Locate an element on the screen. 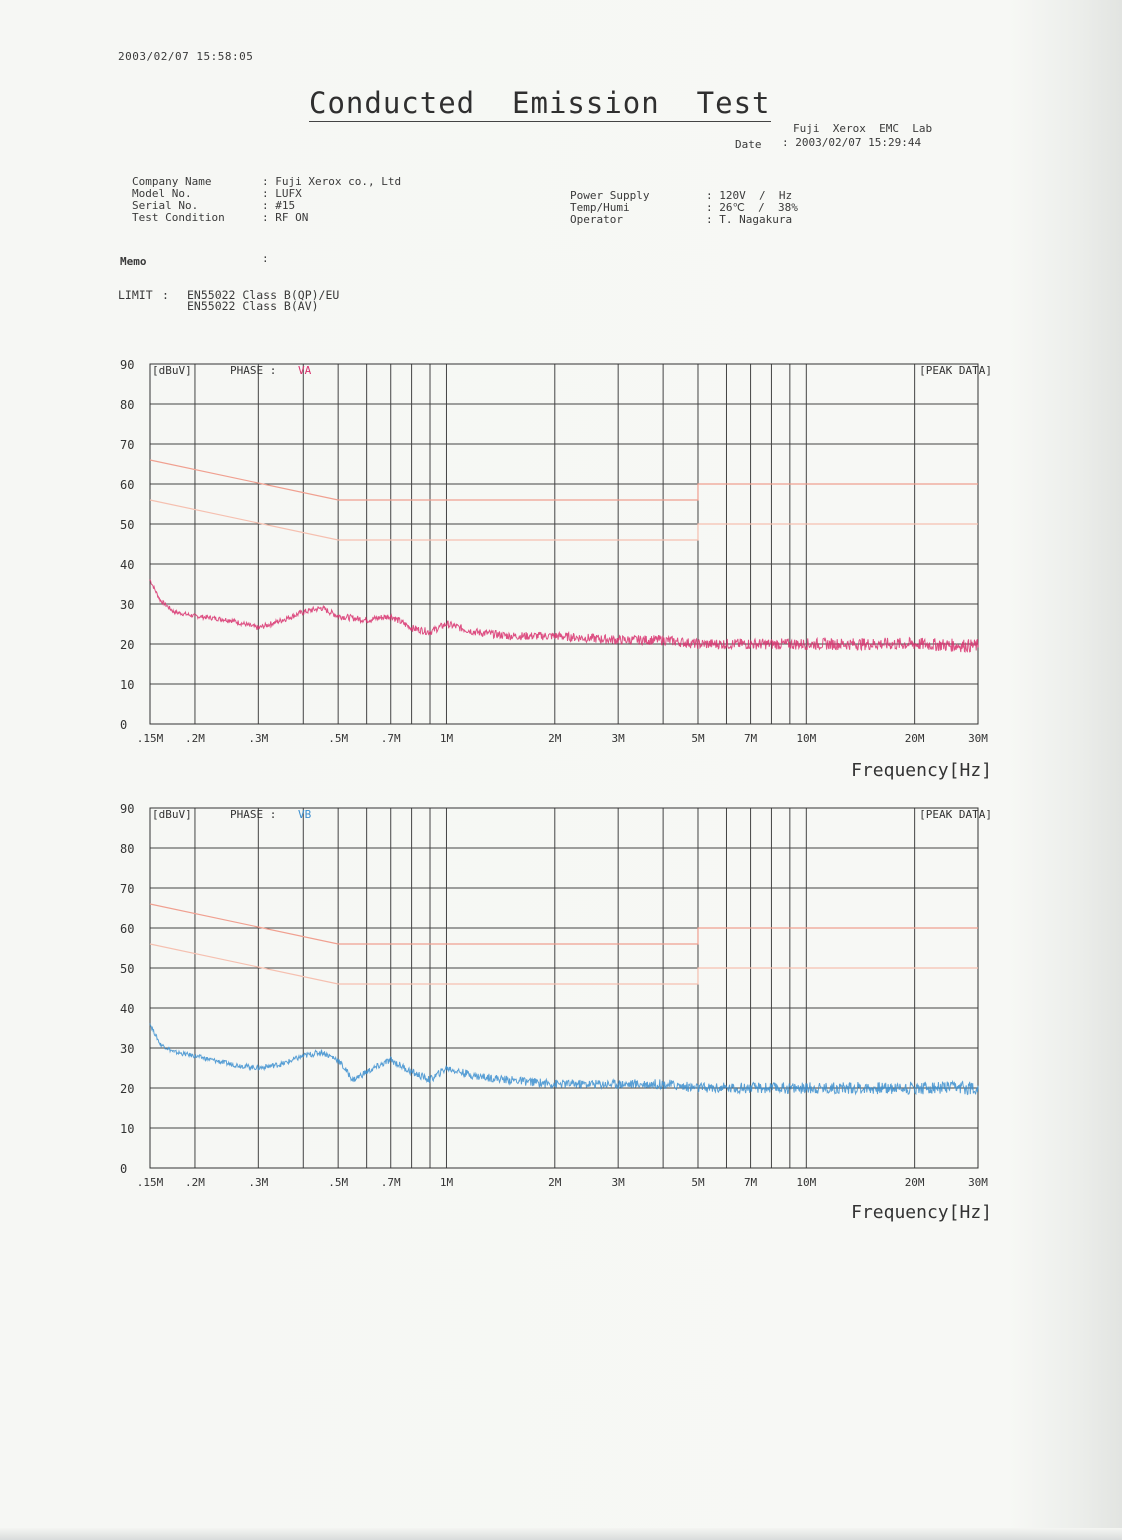  info-serial-label: Serial No. is located at coordinates (165, 205).